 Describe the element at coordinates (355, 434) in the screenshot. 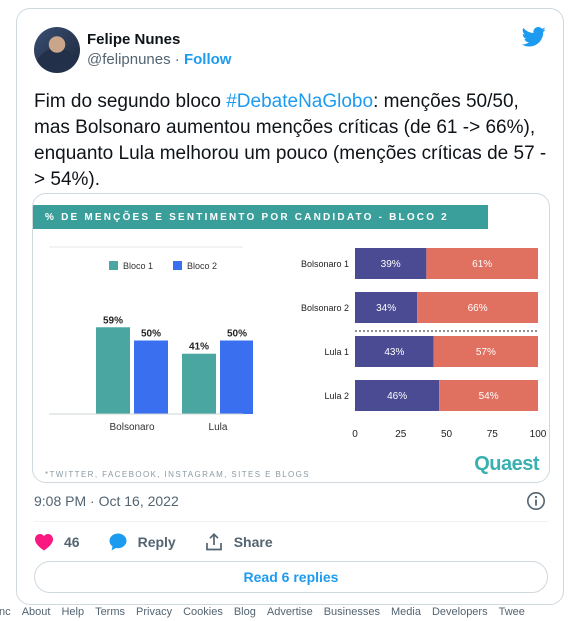

I see `x-tick-0: 0` at that location.